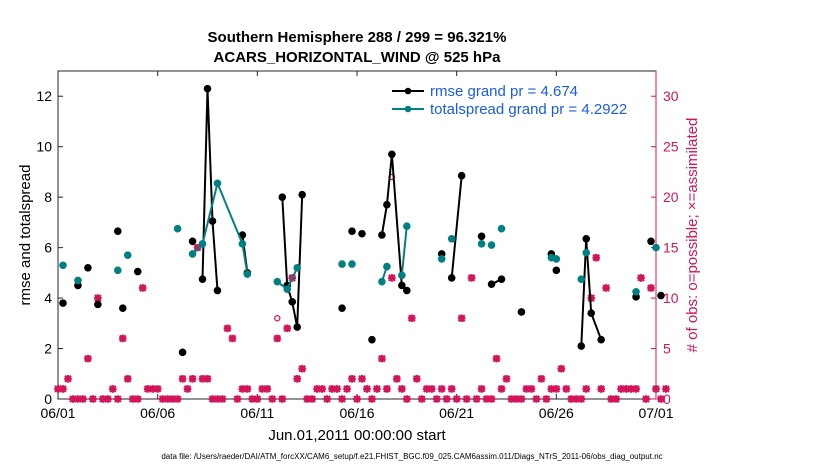 Image resolution: width=830 pixels, height=470 pixels. What do you see at coordinates (655, 413) in the screenshot?
I see `x-tick-label: 07/01` at bounding box center [655, 413].